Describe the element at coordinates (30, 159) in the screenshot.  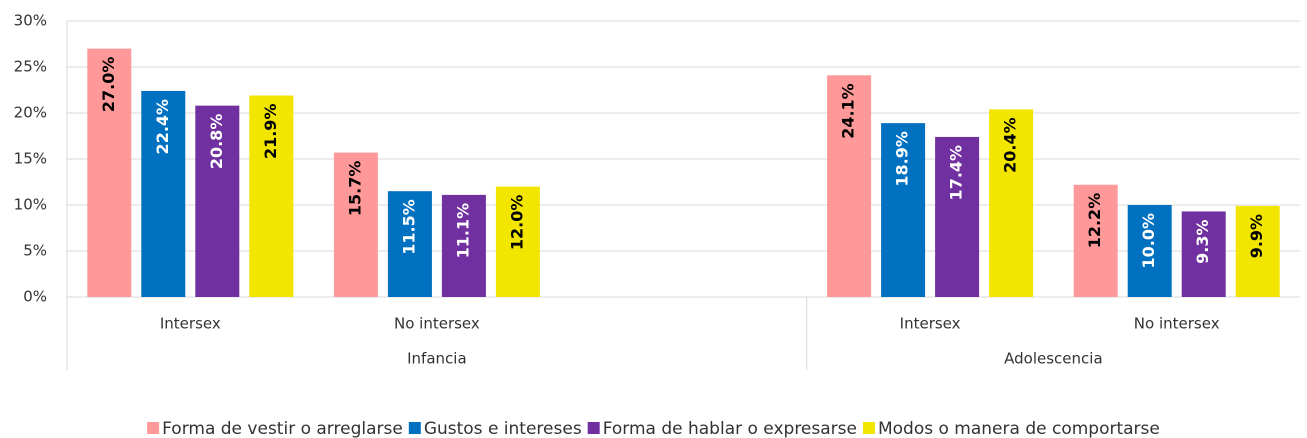
I see `y-tick-label: 15%` at that location.